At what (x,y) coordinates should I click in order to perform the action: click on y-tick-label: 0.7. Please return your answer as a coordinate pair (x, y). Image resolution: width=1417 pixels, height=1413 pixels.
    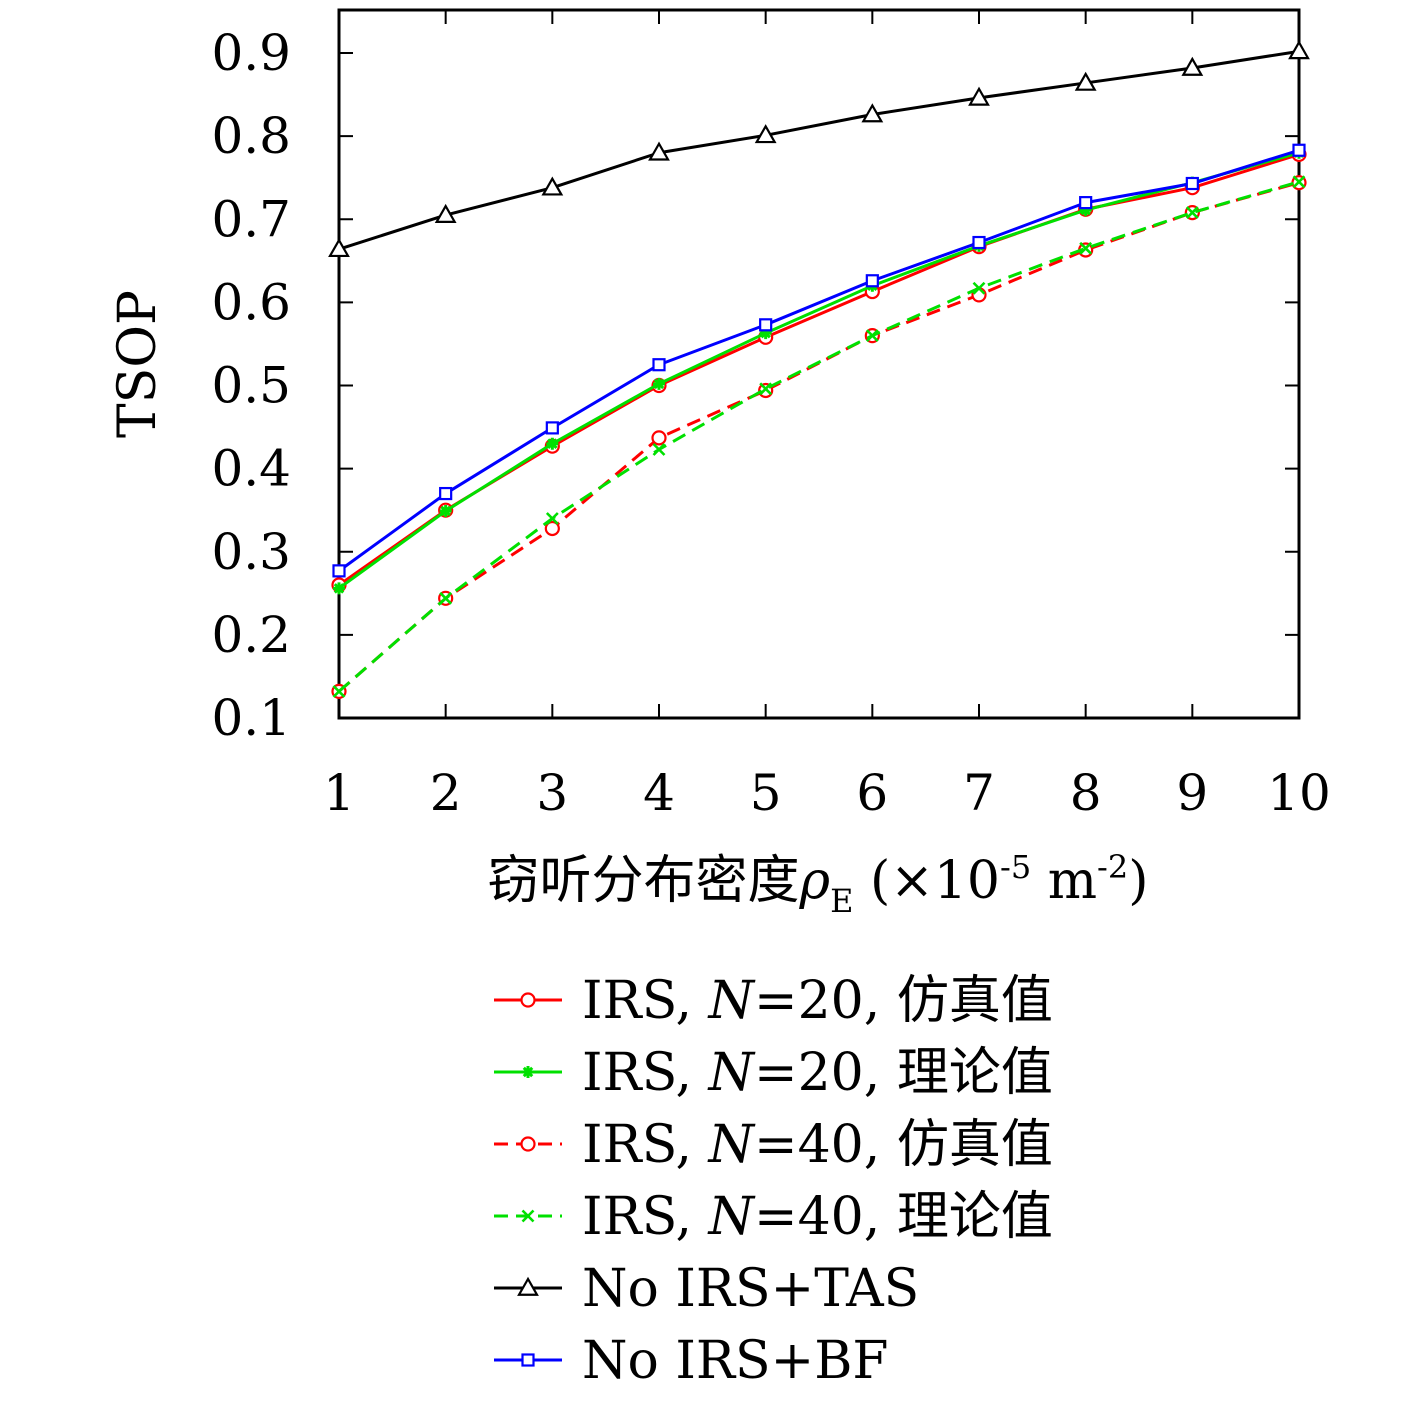
    Looking at the image, I should click on (251, 219).